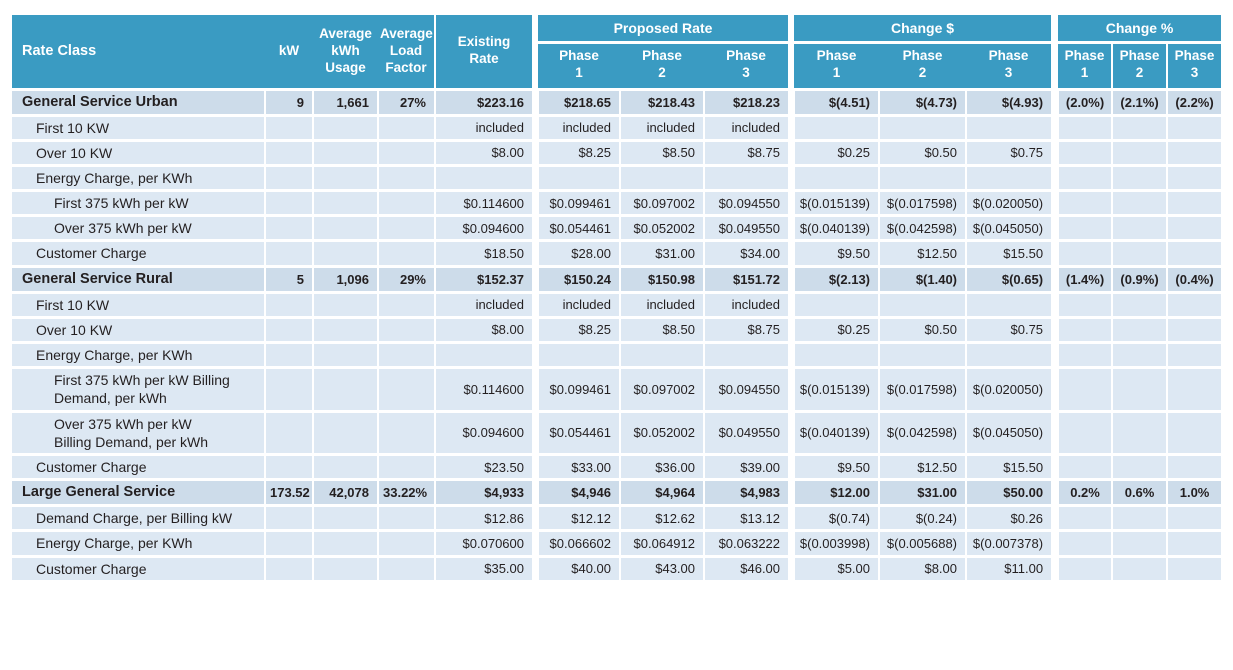  I want to click on cell: $(0.017598), so click(922, 390).